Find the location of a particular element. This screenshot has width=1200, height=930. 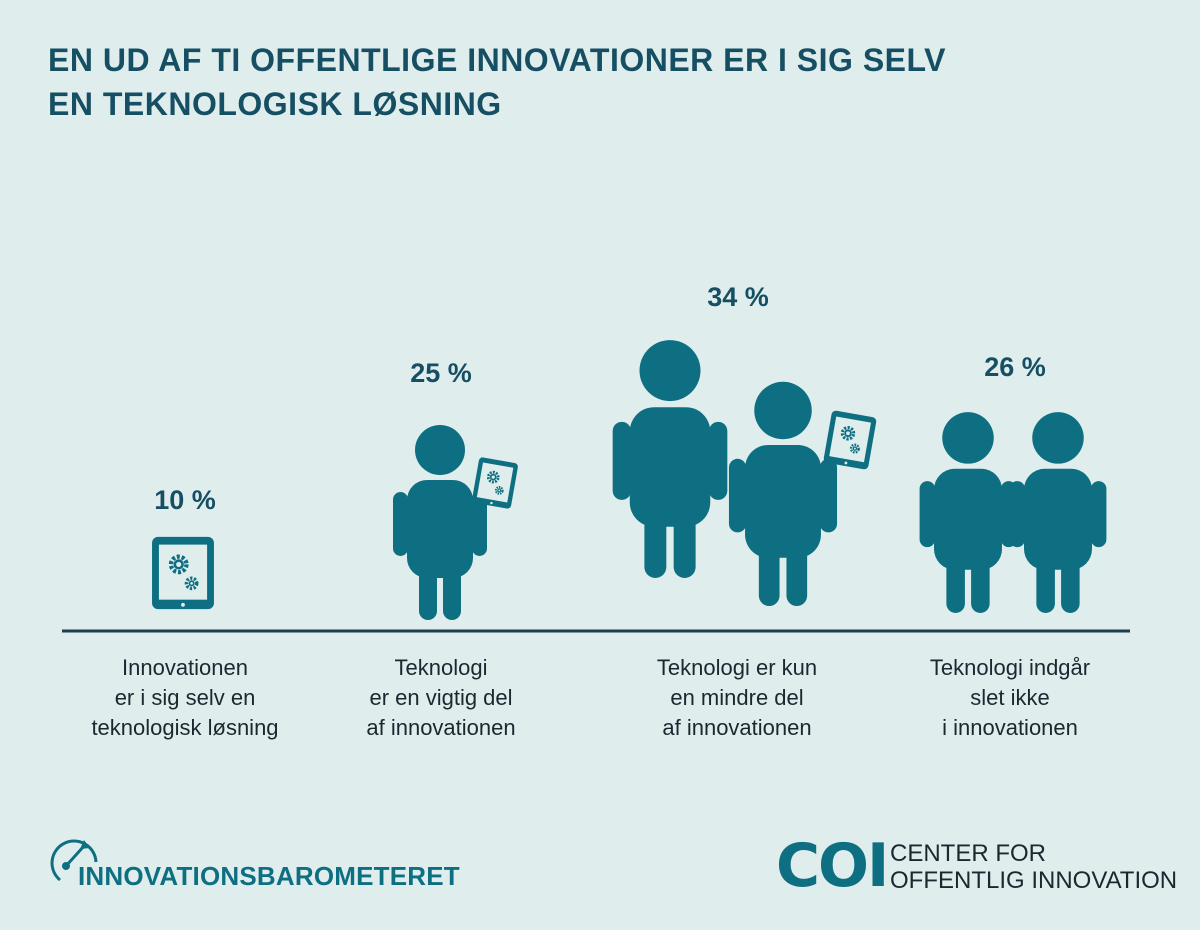

innovationsbarometeret-logo: INNOVATIONSBAROMETERET is located at coordinates (269, 876).